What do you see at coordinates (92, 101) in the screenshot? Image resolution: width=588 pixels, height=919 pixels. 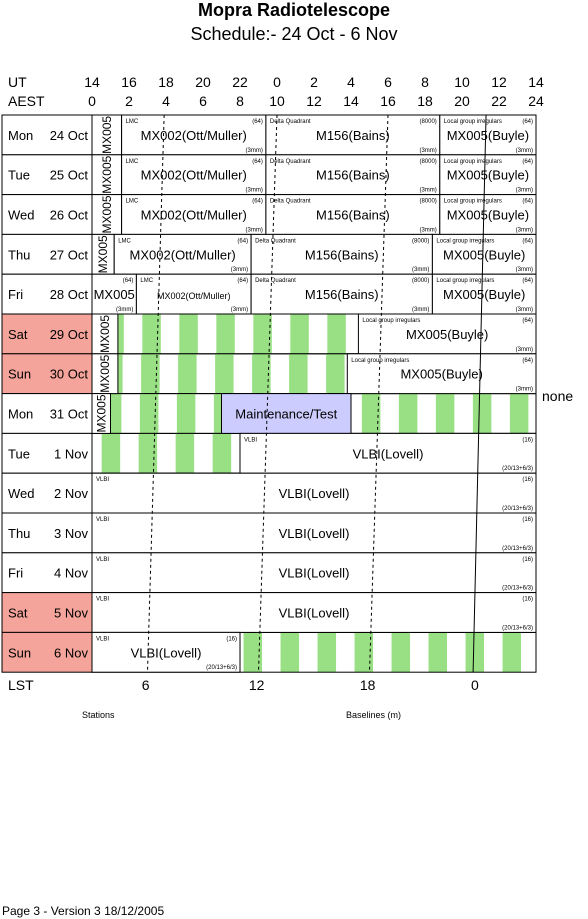 I see `aest-hour: 0` at bounding box center [92, 101].